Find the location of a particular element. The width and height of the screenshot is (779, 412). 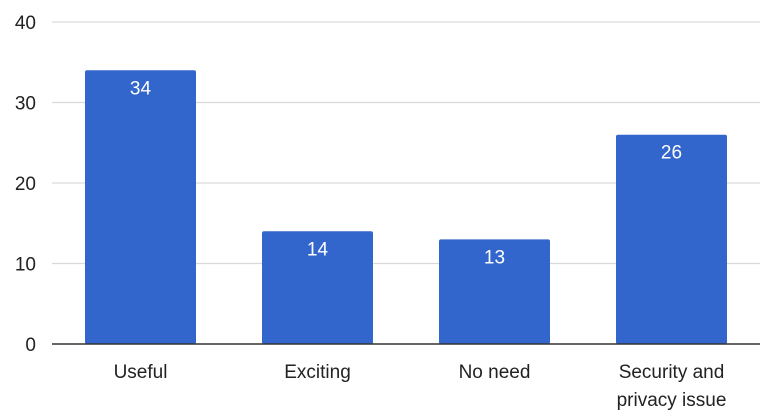

bar-value-label: 34 is located at coordinates (141, 88).